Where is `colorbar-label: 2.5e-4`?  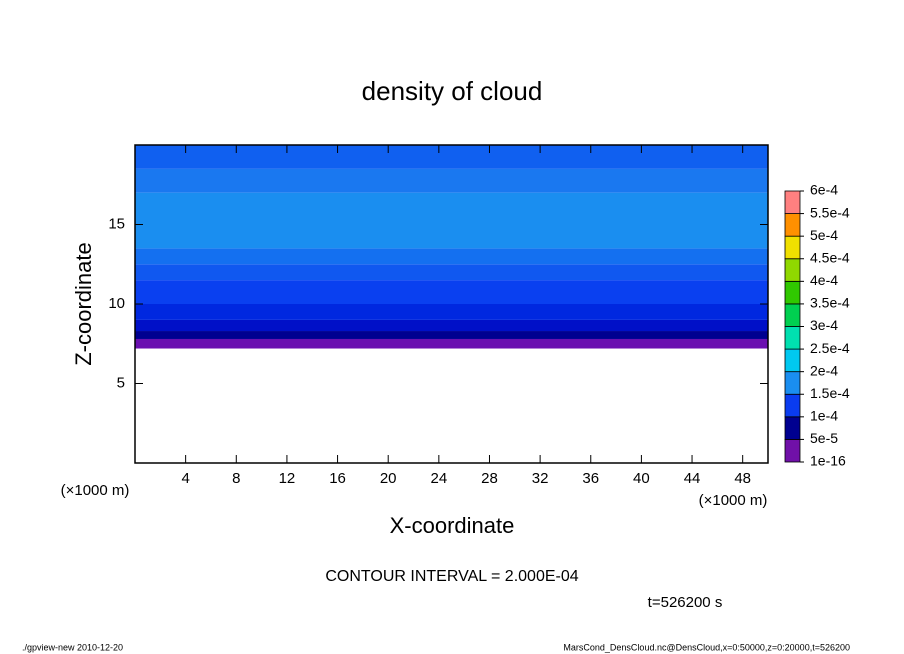 colorbar-label: 2.5e-4 is located at coordinates (830, 348).